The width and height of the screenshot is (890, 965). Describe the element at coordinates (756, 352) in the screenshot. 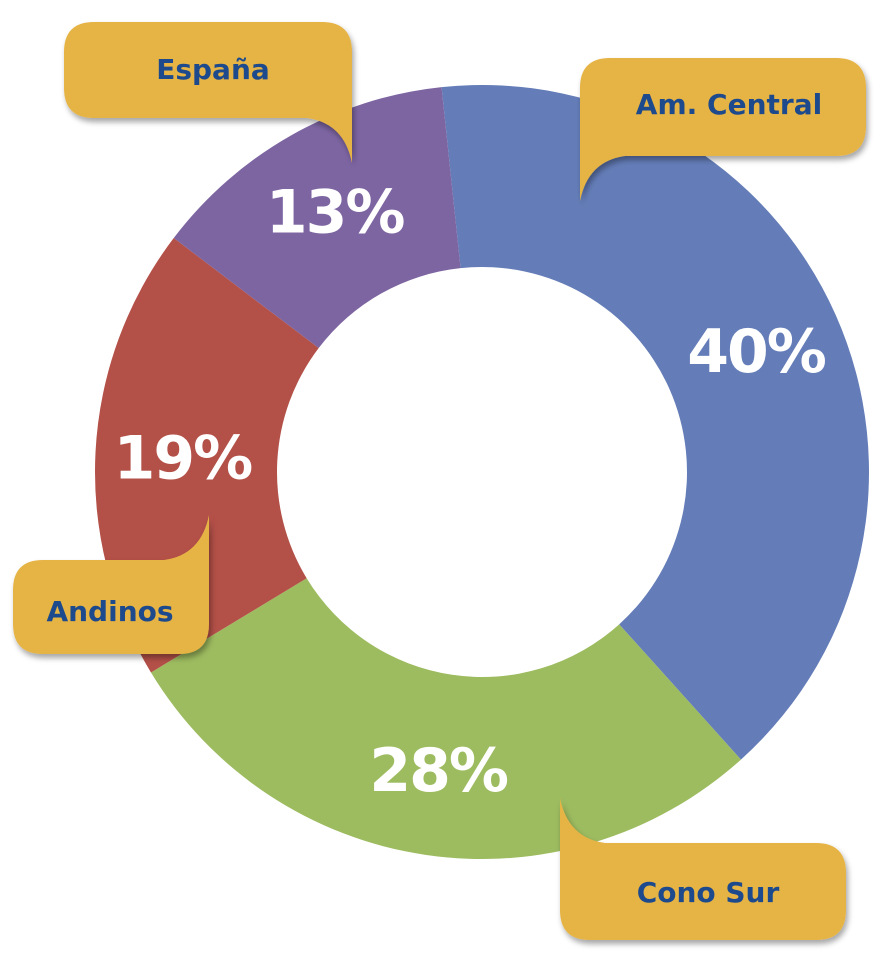

I see `value-label-am-central: 40%` at that location.